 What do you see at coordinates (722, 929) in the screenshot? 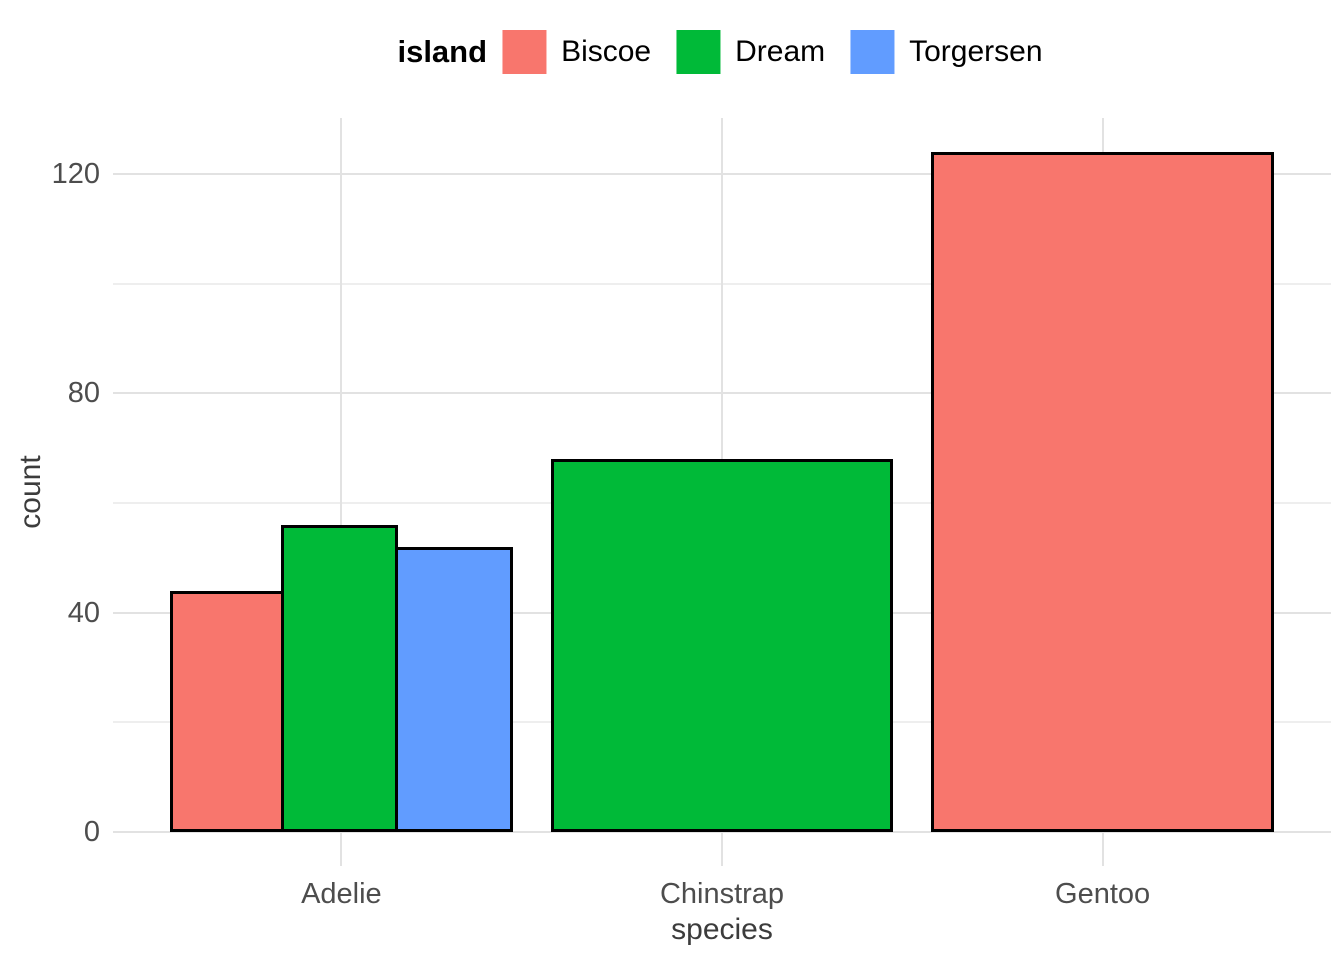
I see `x-axis-title: species` at bounding box center [722, 929].